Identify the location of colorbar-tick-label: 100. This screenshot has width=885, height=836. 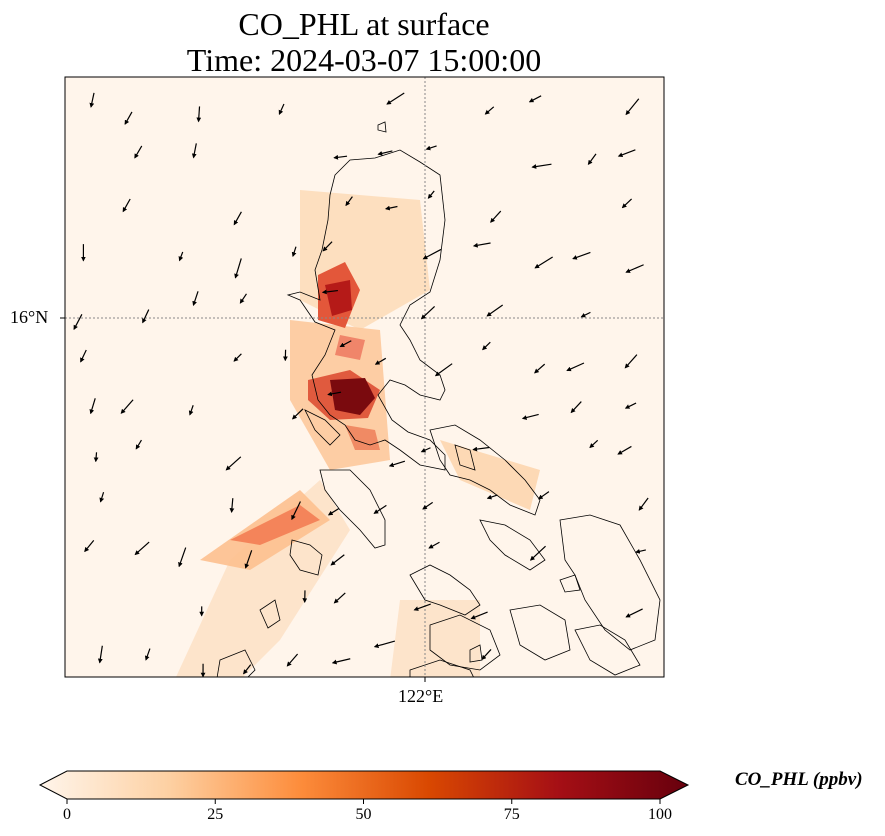
(660, 814).